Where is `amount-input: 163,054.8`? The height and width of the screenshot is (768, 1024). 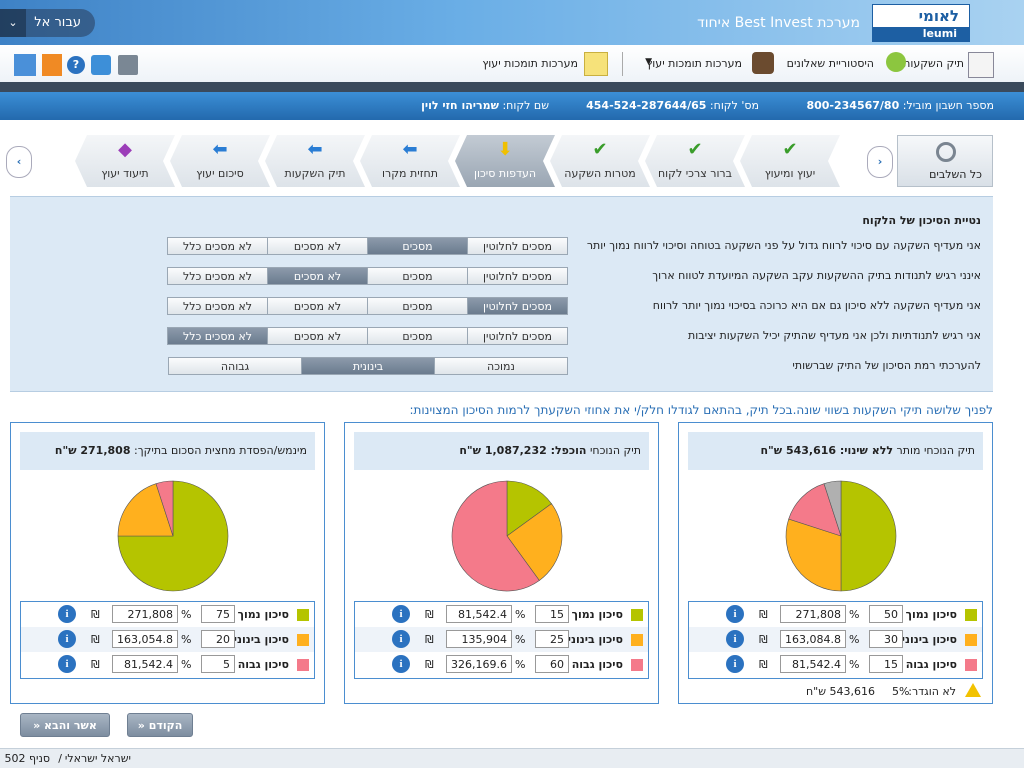 amount-input: 163,054.8 is located at coordinates (145, 639).